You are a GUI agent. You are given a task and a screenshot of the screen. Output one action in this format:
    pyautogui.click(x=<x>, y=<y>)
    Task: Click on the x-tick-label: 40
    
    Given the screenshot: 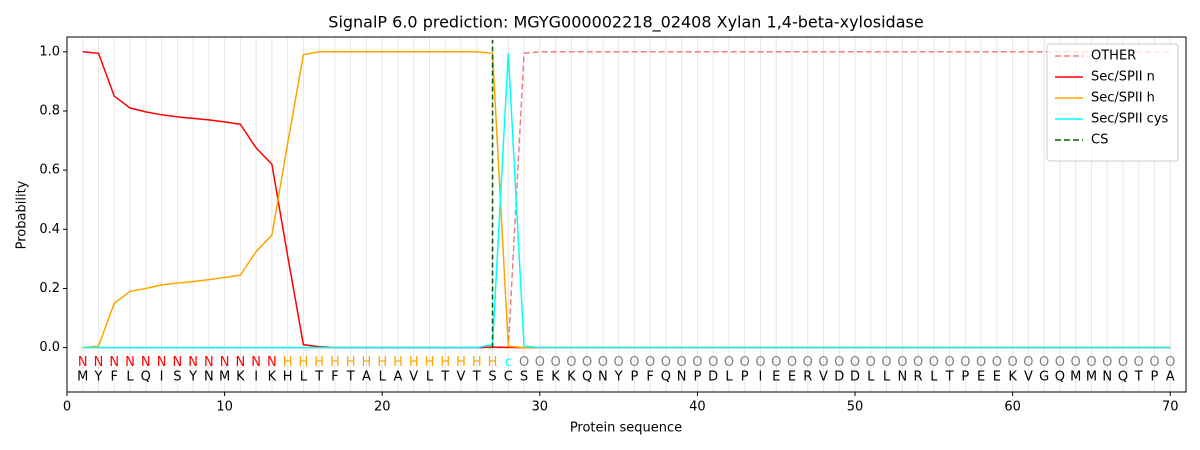 What is the action you would take?
    pyautogui.click(x=697, y=407)
    